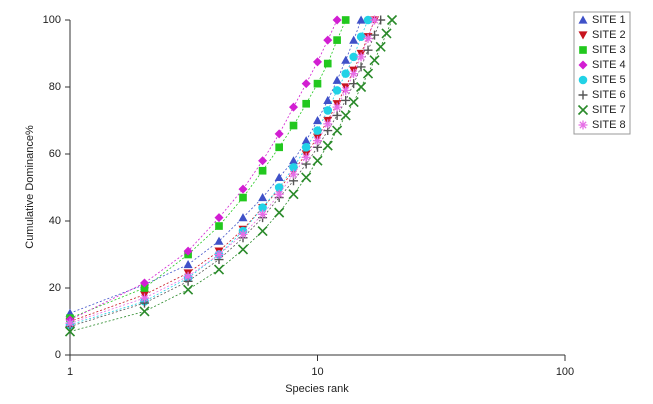 The height and width of the screenshot is (404, 653). What do you see at coordinates (52, 20) in the screenshot?
I see `y-tick-label: 100` at bounding box center [52, 20].